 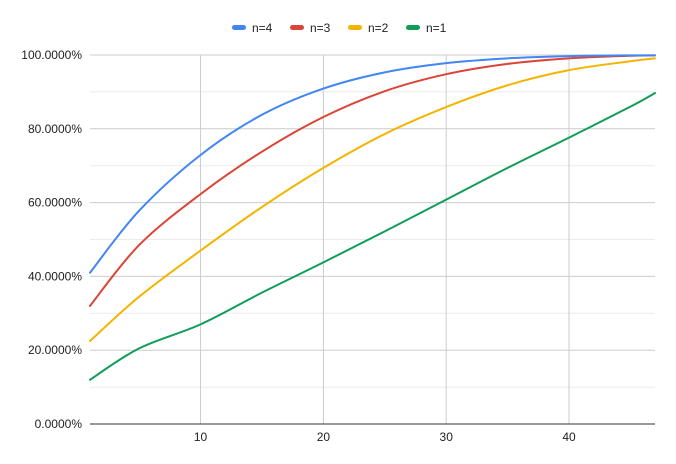 What do you see at coordinates (569, 437) in the screenshot?
I see `x-tick-label: 40` at bounding box center [569, 437].